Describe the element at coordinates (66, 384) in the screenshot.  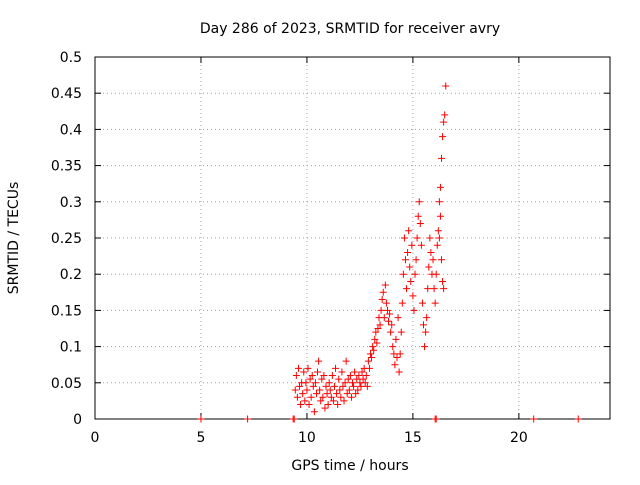
I see `y-tick-label: 0.05` at that location.